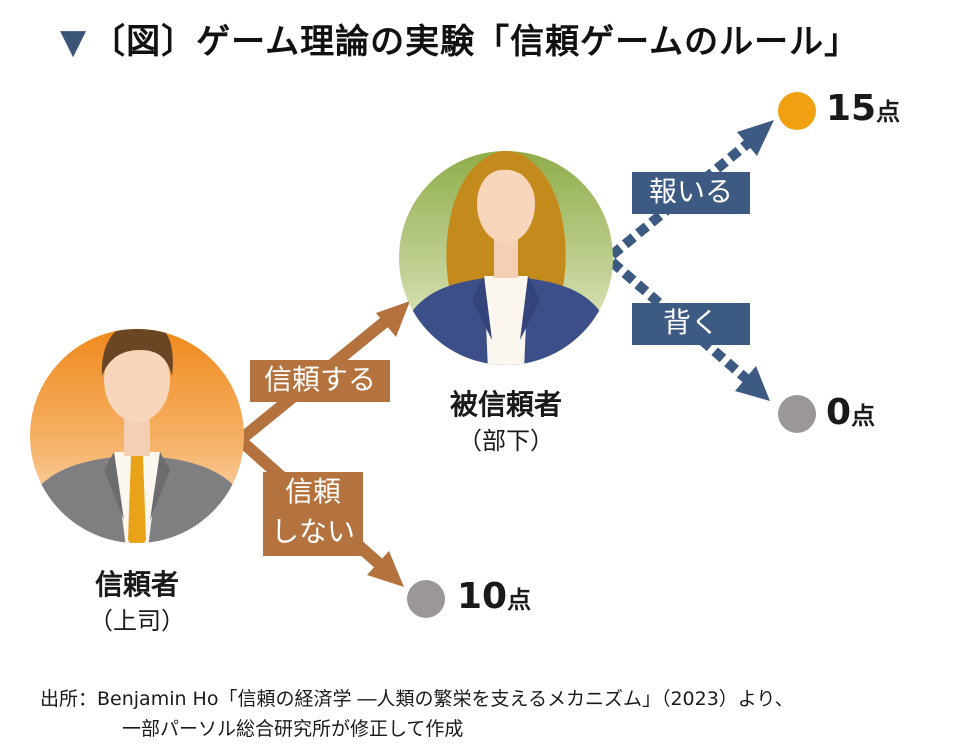 The image size is (980, 751). I want to click on repay-label: 報いる, so click(691, 193).